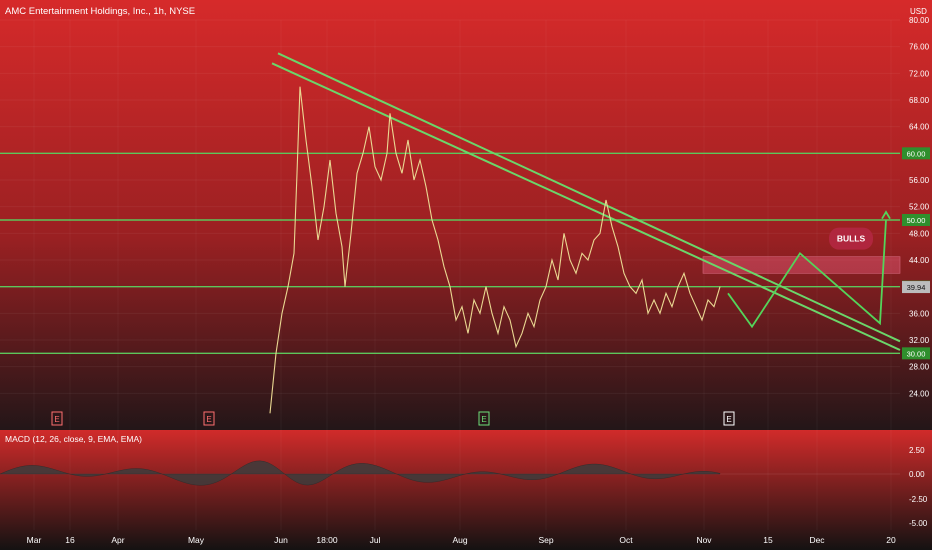 The width and height of the screenshot is (932, 550). Describe the element at coordinates (704, 540) in the screenshot. I see `x-tick-label: Nov` at that location.